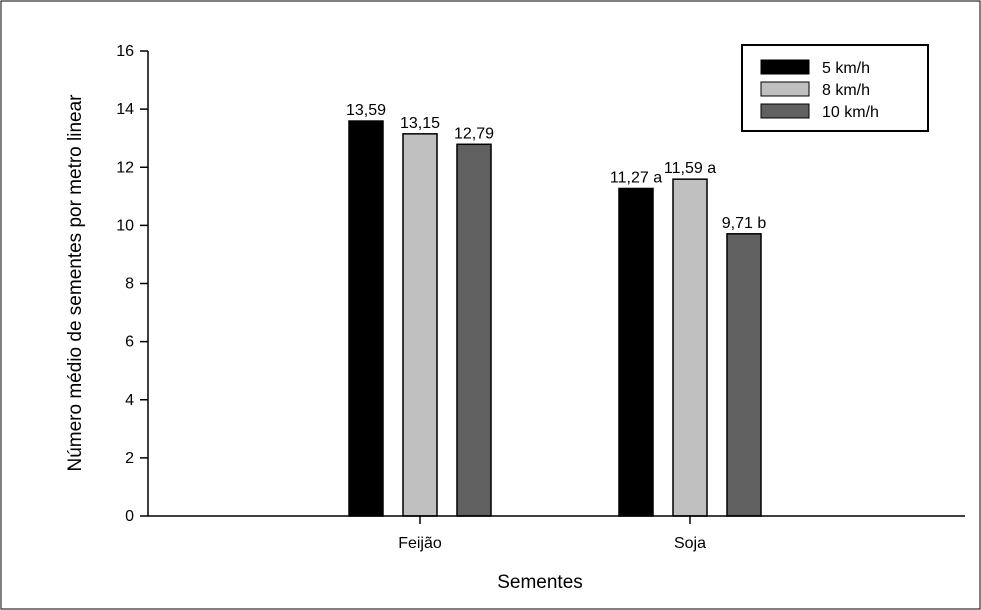 This screenshot has height=610, width=981. Describe the element at coordinates (846, 68) in the screenshot. I see `legend-label: 5 km/h` at that location.